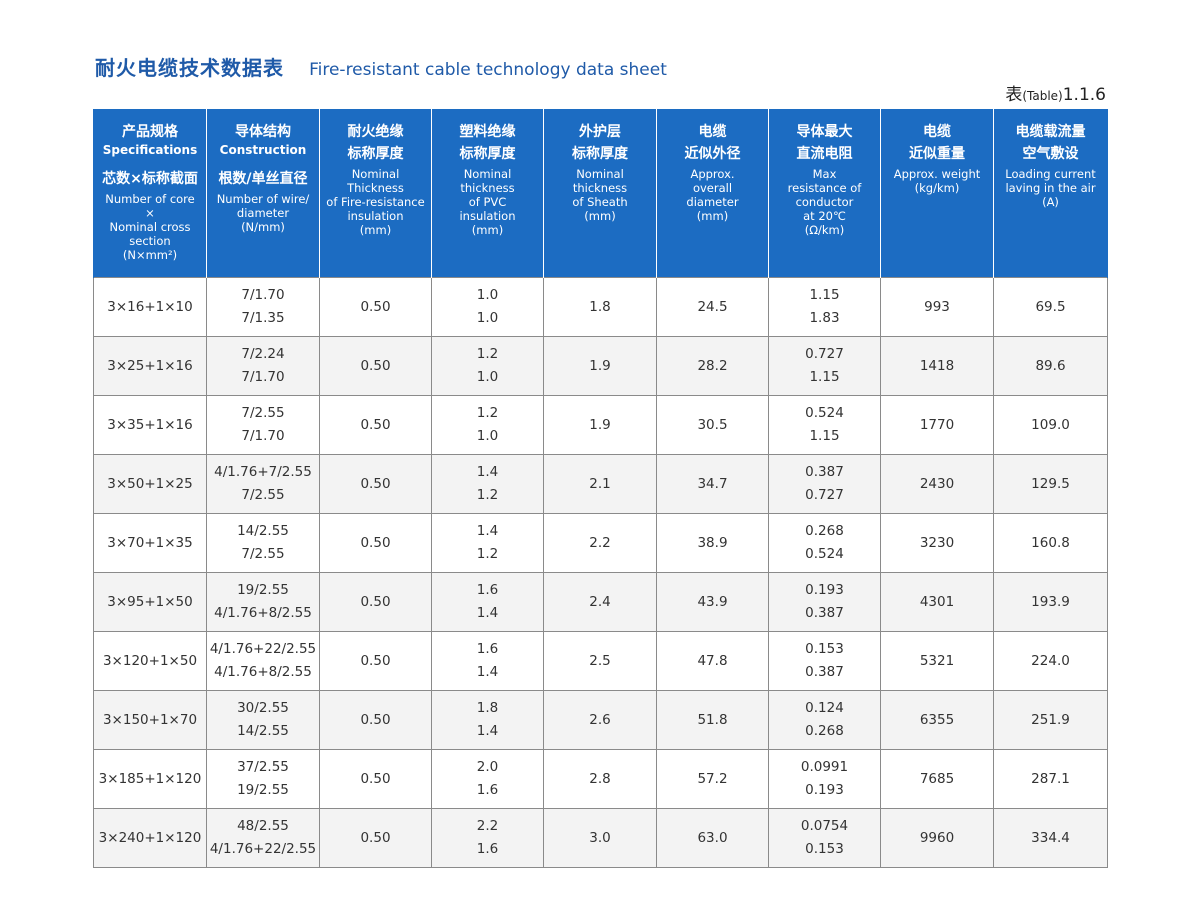 The height and width of the screenshot is (898, 1200). What do you see at coordinates (712, 143) in the screenshot?
I see `header-cn: 电缆 近似外径` at bounding box center [712, 143].